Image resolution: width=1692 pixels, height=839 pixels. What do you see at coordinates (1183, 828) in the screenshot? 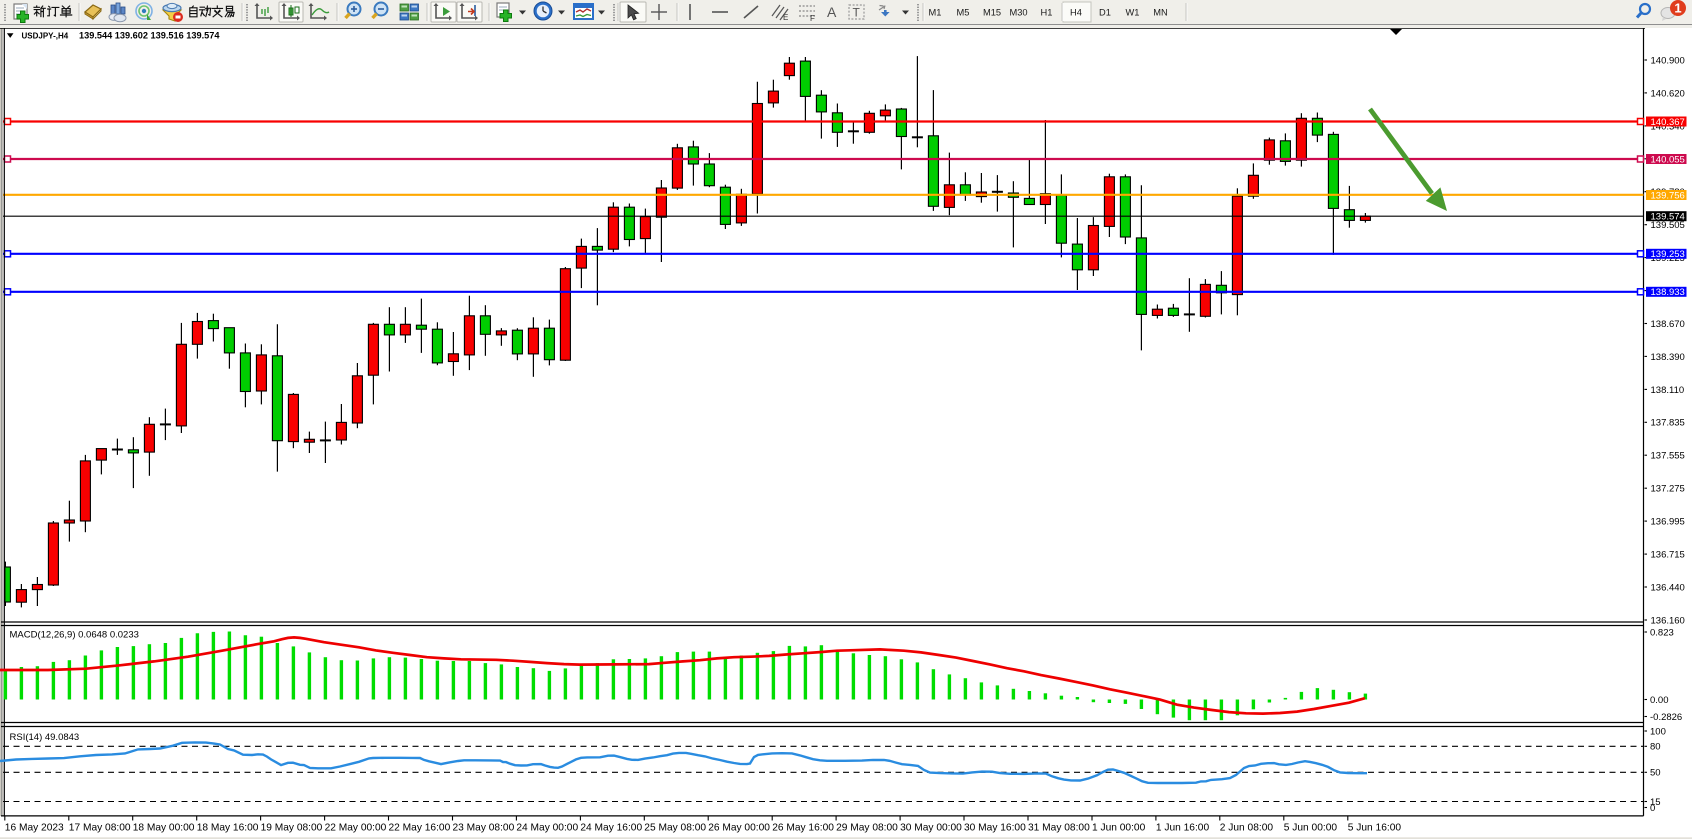
I see `svg-text: 1 Jun 16:00` at bounding box center [1183, 828].